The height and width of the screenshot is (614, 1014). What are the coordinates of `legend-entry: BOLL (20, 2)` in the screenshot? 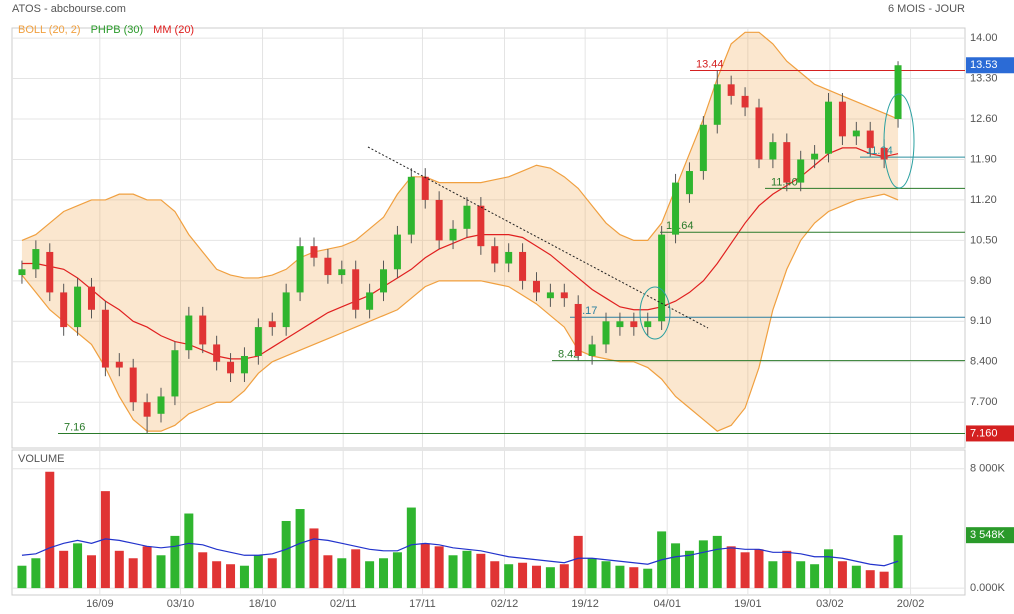 It's located at (49, 30).